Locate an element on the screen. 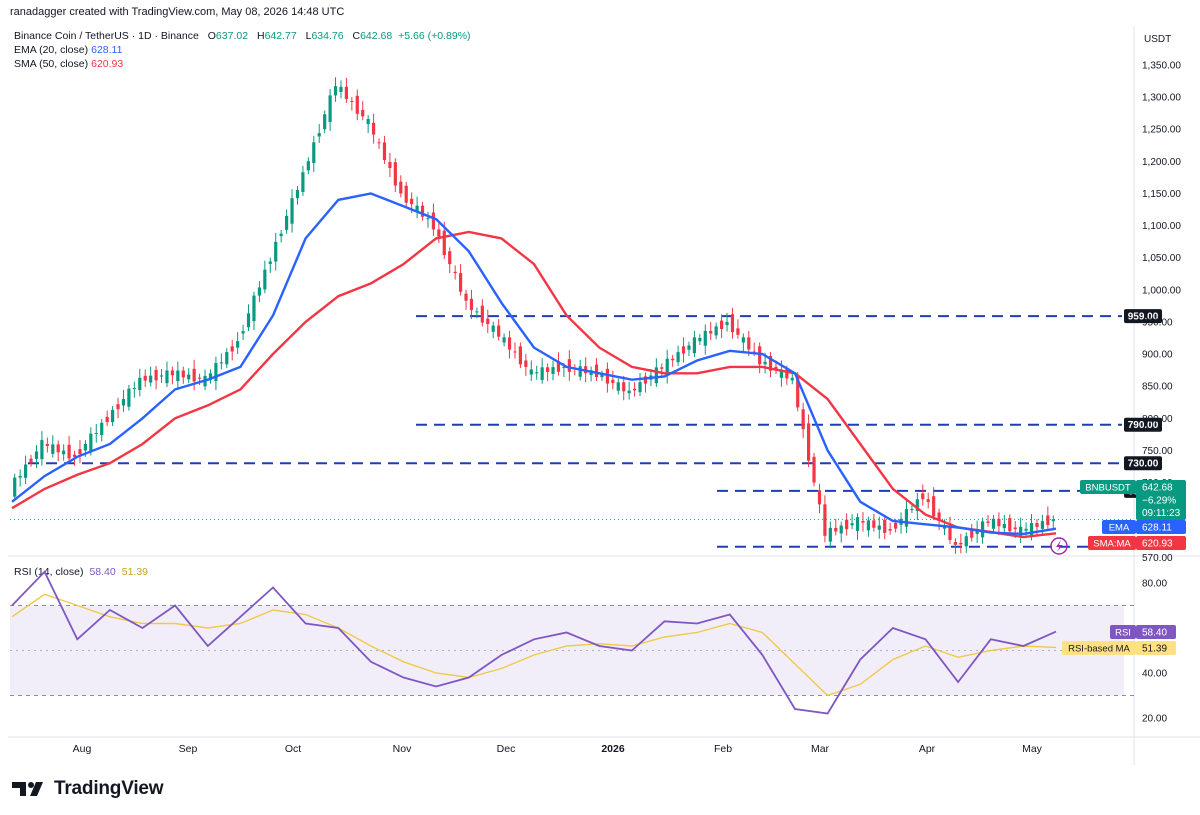 This screenshot has height=815, width=1200. rsi-ma-value-bg is located at coordinates (1156, 648).